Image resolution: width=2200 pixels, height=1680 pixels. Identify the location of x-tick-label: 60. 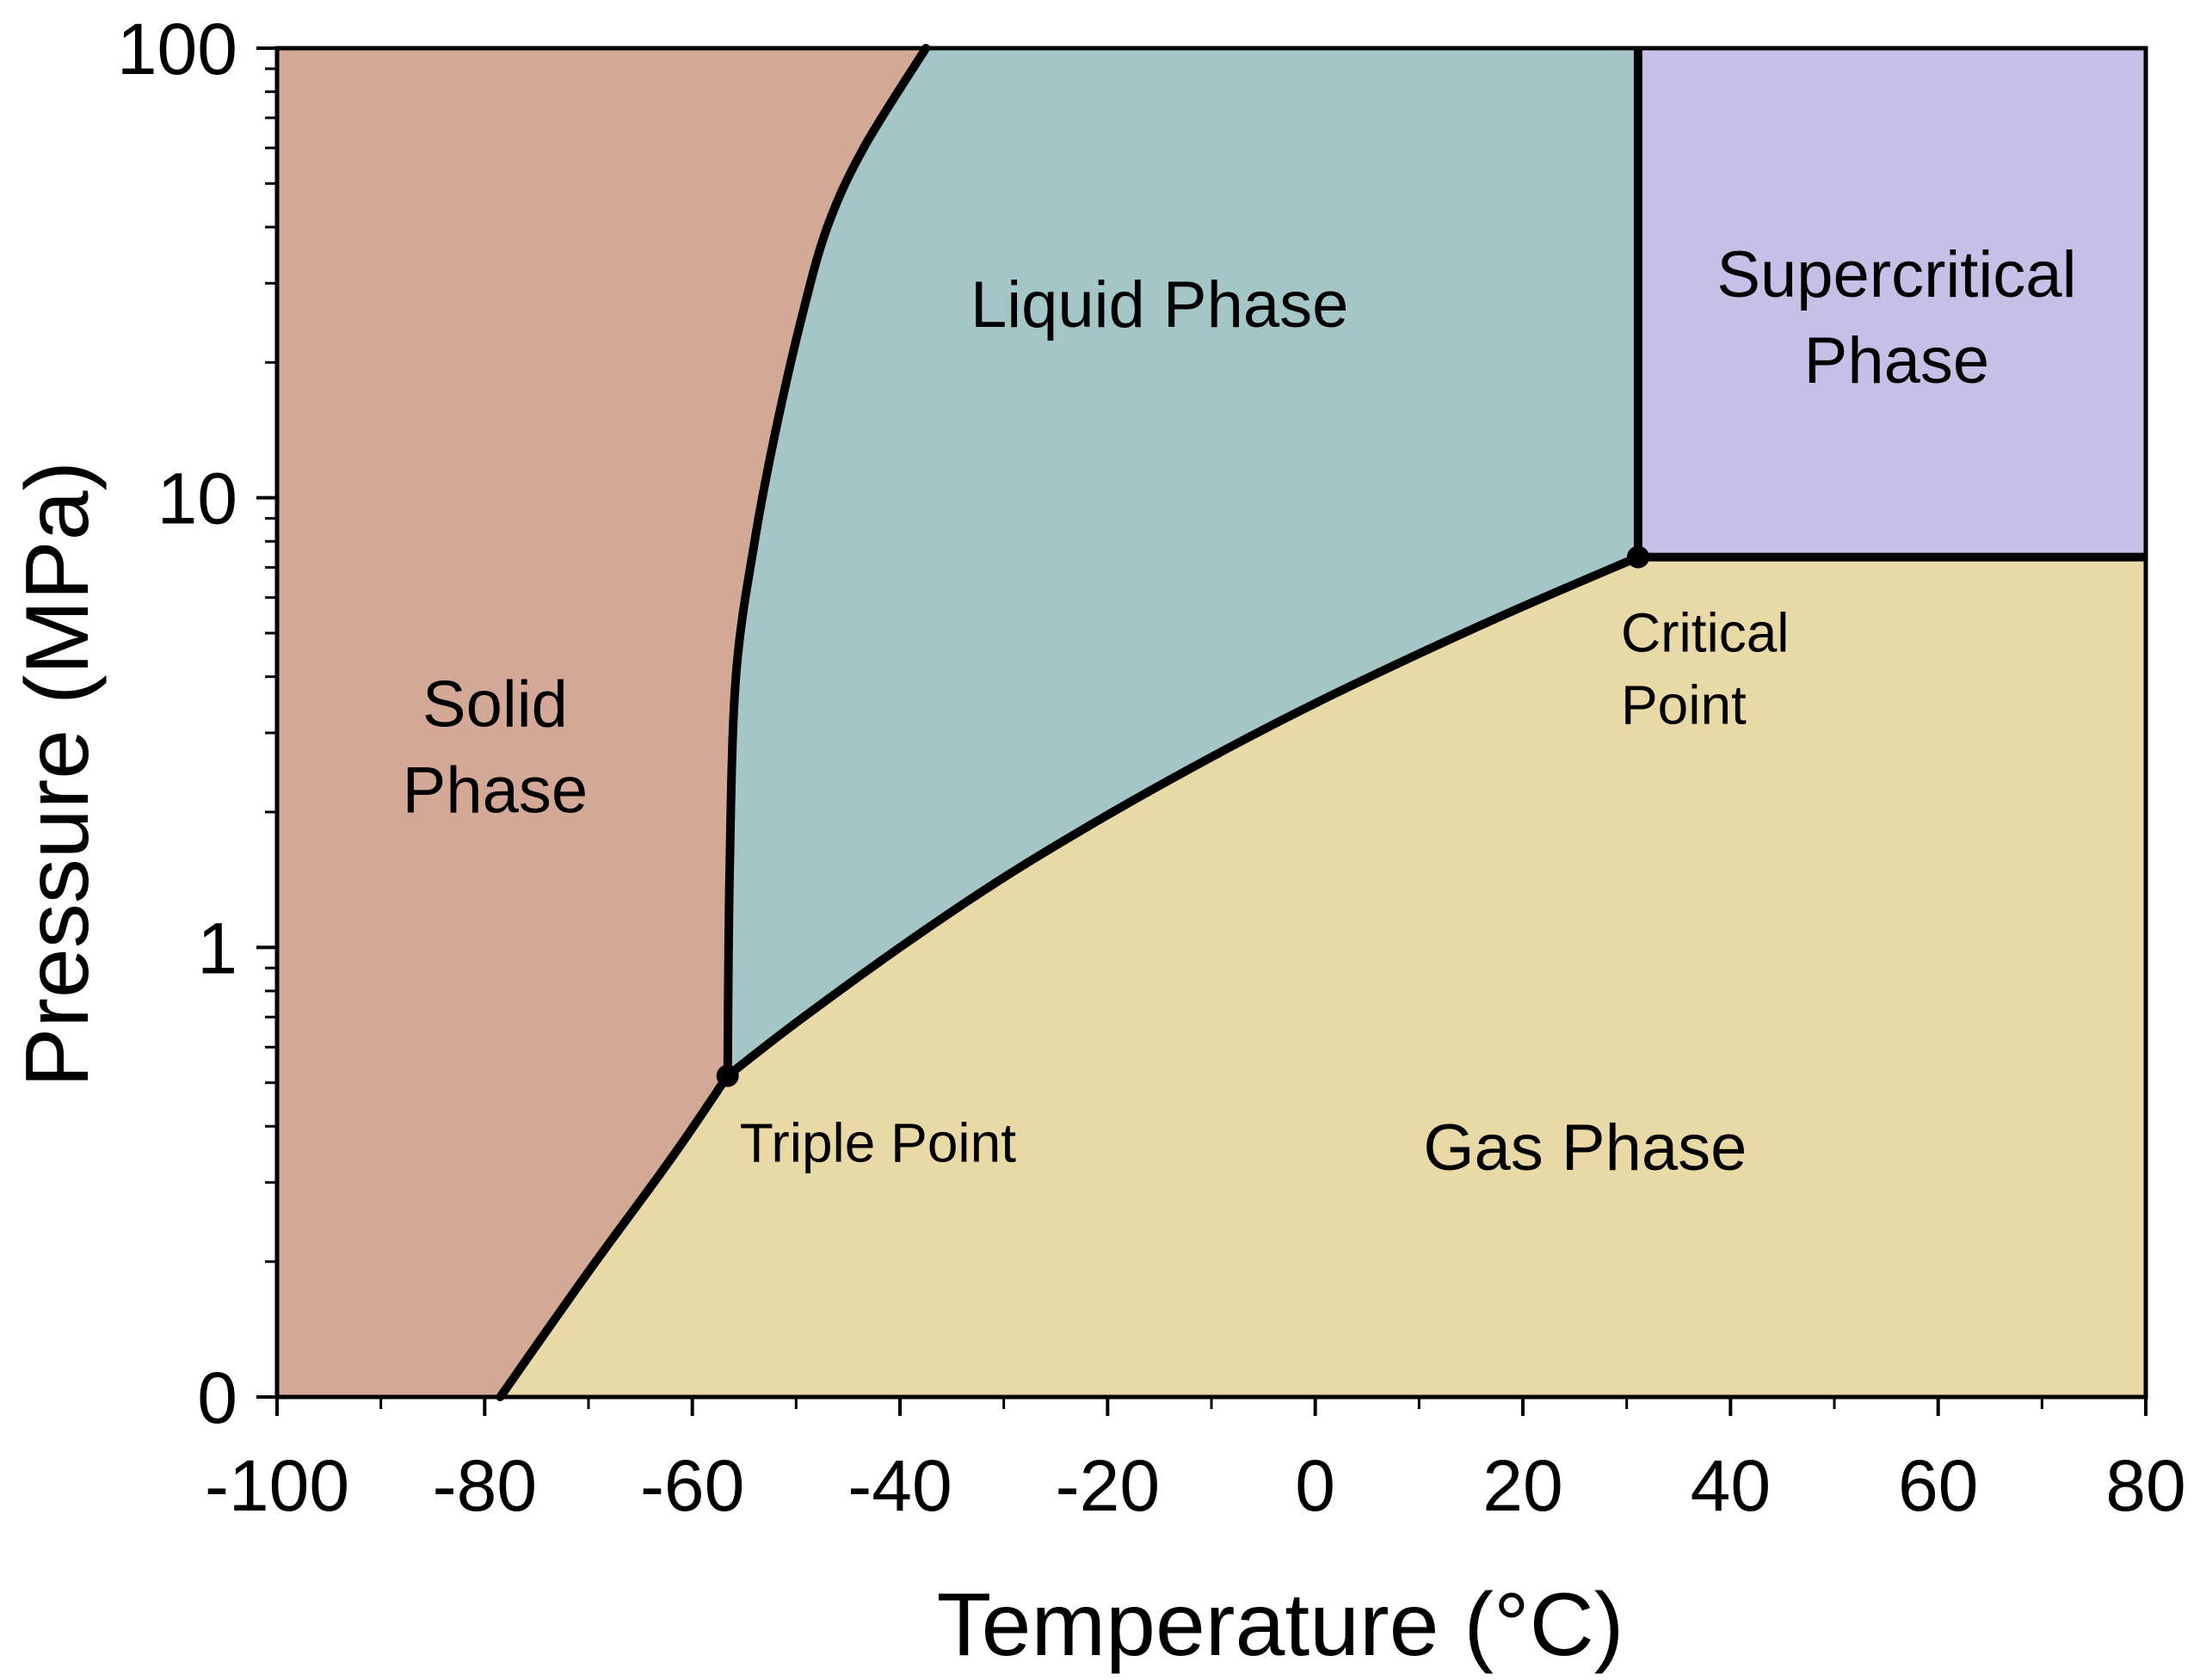
(1938, 1486).